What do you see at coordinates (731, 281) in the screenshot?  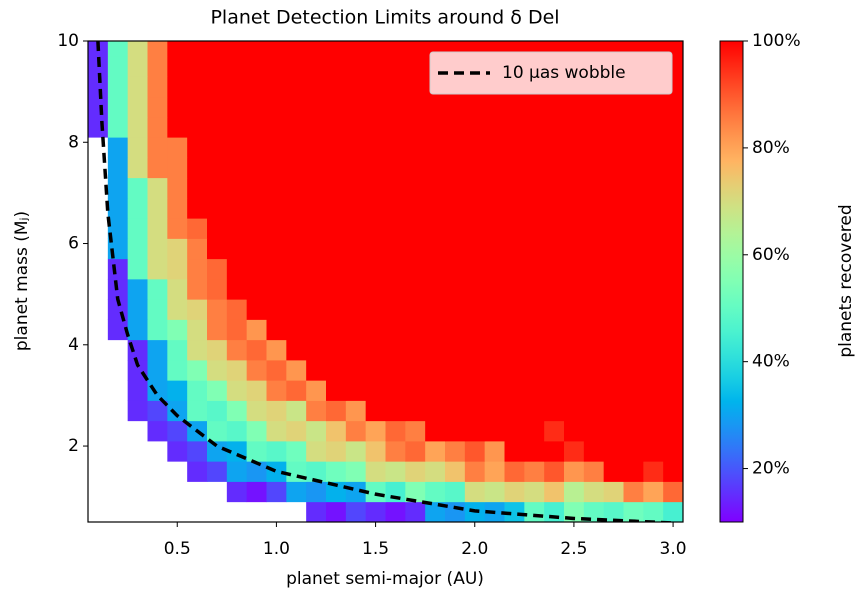 I see `colorbar` at bounding box center [731, 281].